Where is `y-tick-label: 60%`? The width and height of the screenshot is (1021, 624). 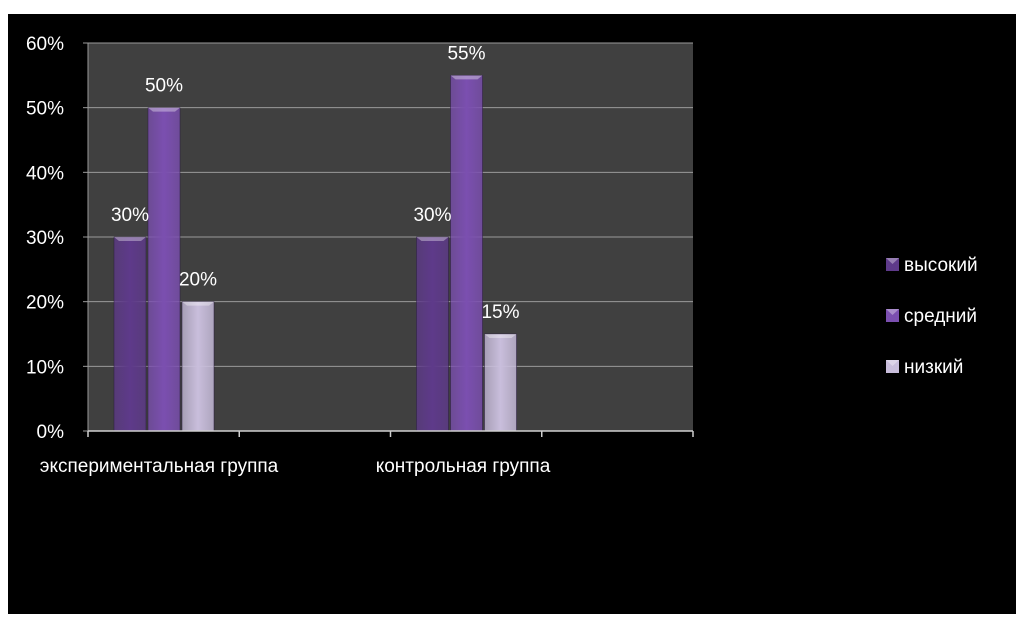 y-tick-label: 60% is located at coordinates (45, 44).